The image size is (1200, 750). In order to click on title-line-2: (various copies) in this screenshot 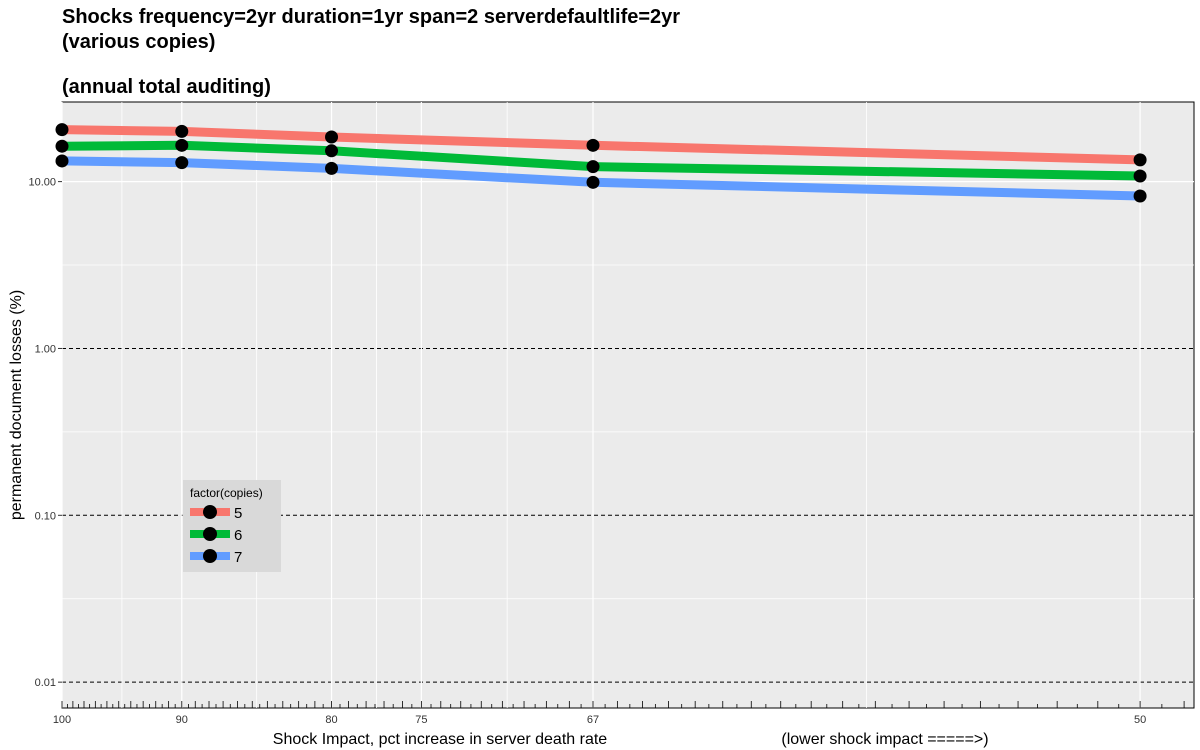, I will do `click(138, 42)`.